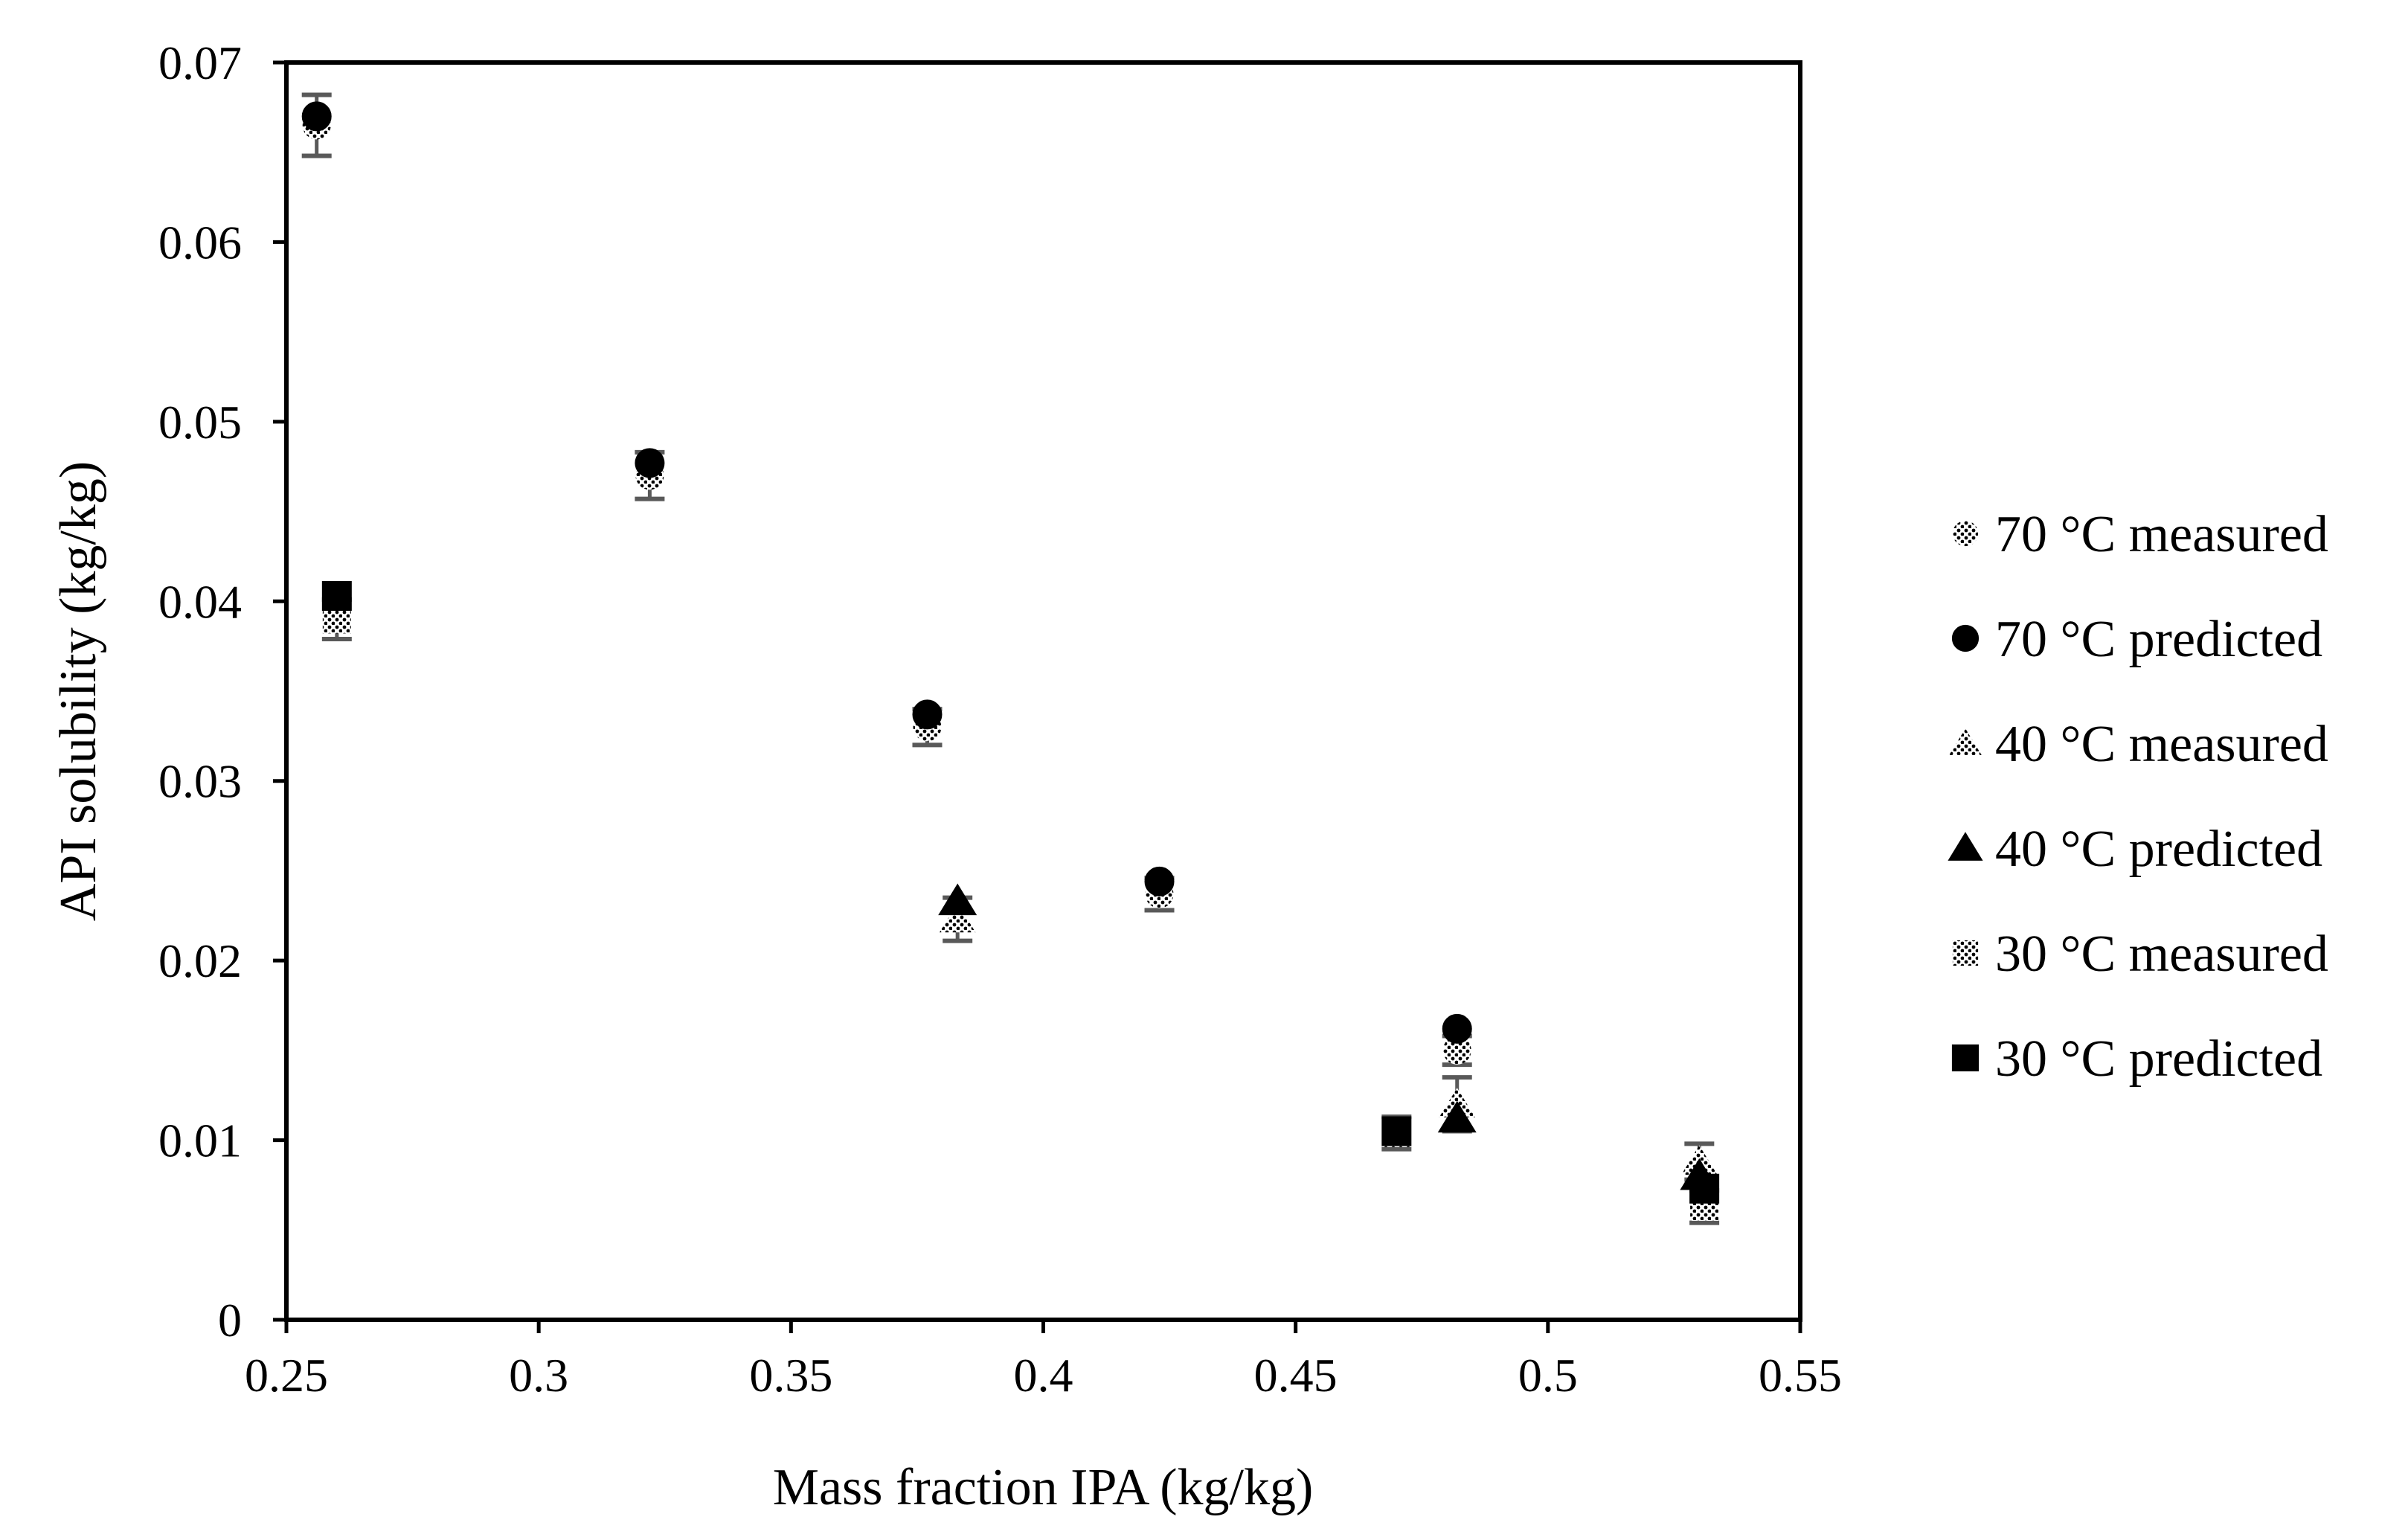  What do you see at coordinates (1043, 1375) in the screenshot?
I see `x-tick-label: 0.4` at bounding box center [1043, 1375].